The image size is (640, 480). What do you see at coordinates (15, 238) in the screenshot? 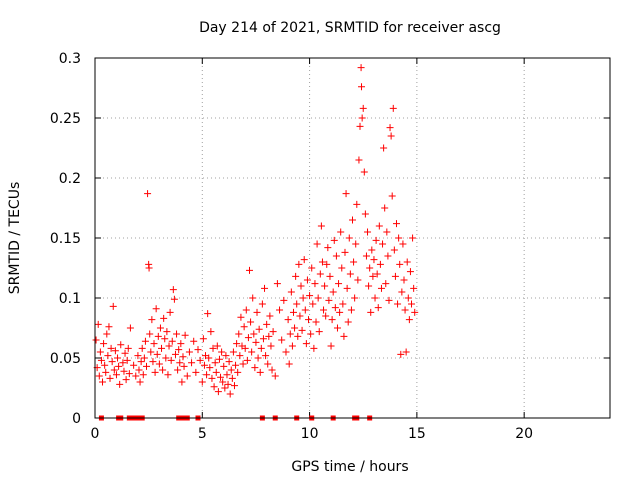
I see `y-axis-label: SRMTID / TECUs` at bounding box center [15, 238].